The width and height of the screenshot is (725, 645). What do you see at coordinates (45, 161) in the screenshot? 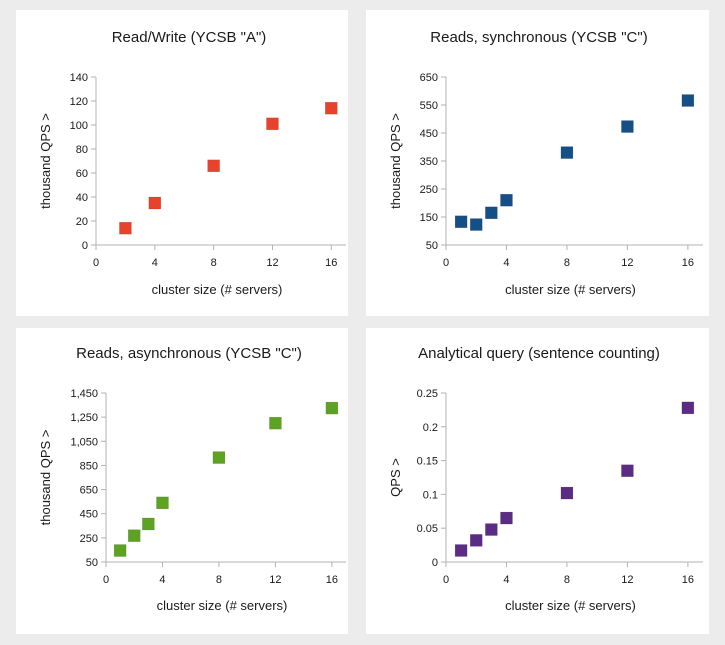
I see `chart0-y-axis-label: thousand QPS >` at bounding box center [45, 161].